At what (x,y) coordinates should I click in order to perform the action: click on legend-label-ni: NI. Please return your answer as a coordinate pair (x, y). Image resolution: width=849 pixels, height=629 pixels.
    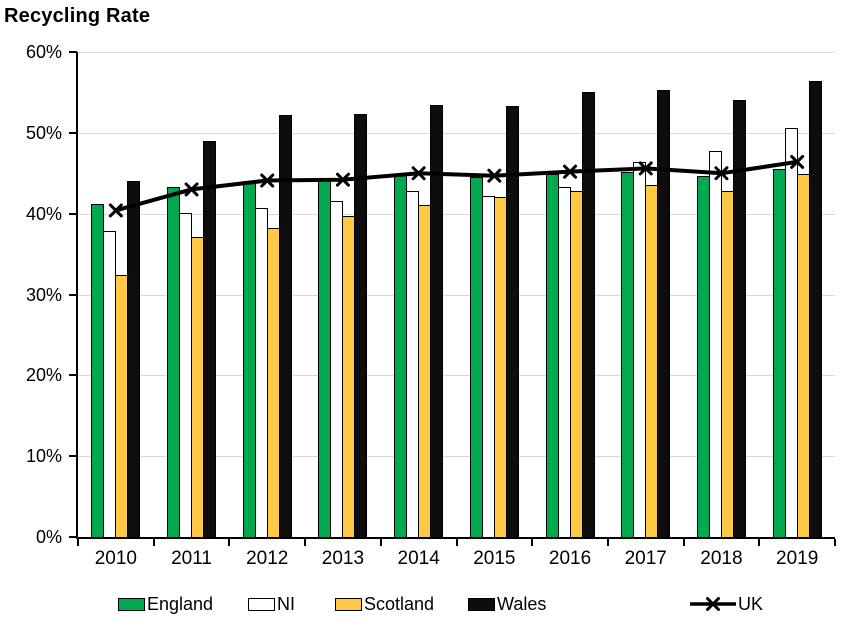
    Looking at the image, I should click on (286, 604).